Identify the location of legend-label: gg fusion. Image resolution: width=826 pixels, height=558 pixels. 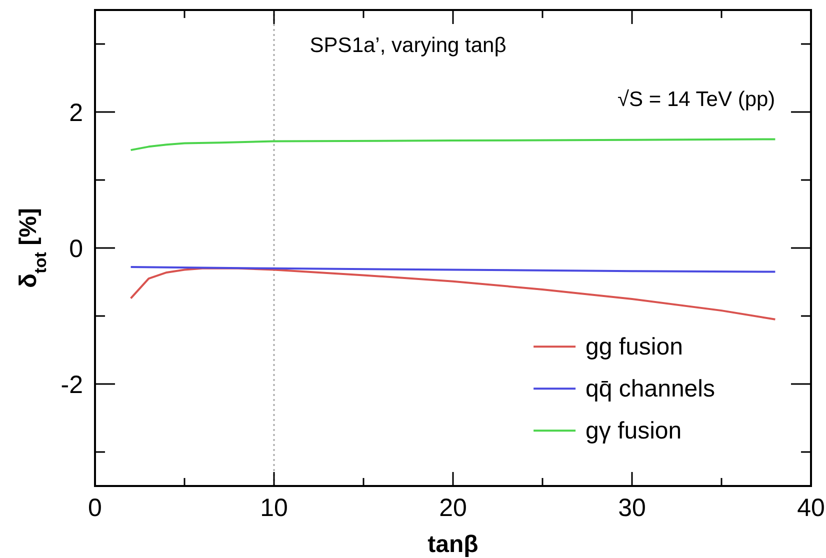
(634, 347).